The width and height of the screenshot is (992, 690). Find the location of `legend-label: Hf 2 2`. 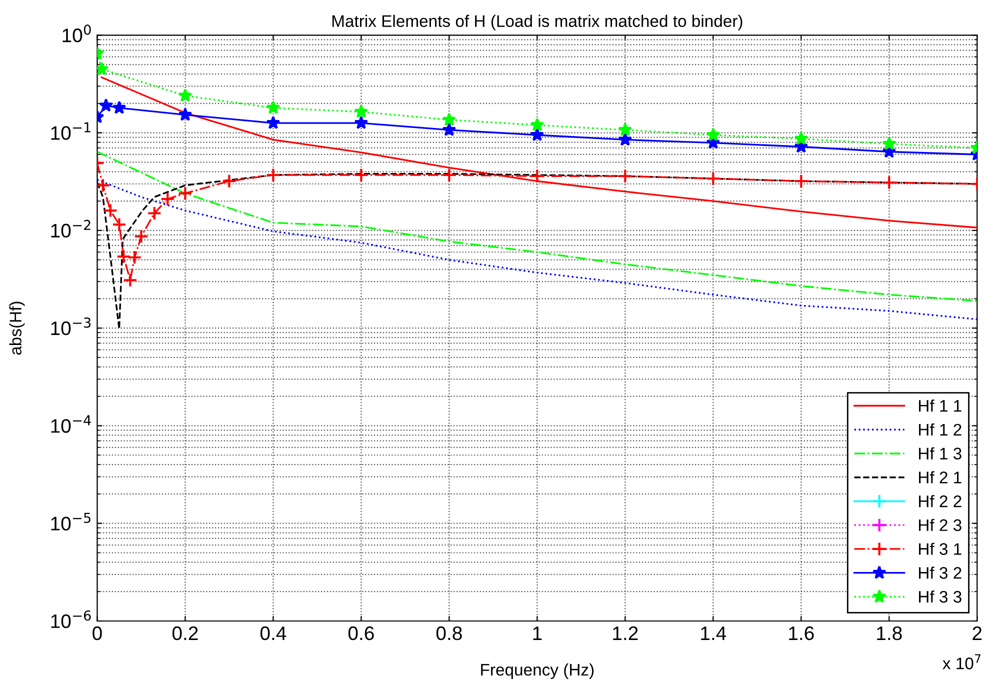

legend-label: Hf 2 2 is located at coordinates (940, 501).